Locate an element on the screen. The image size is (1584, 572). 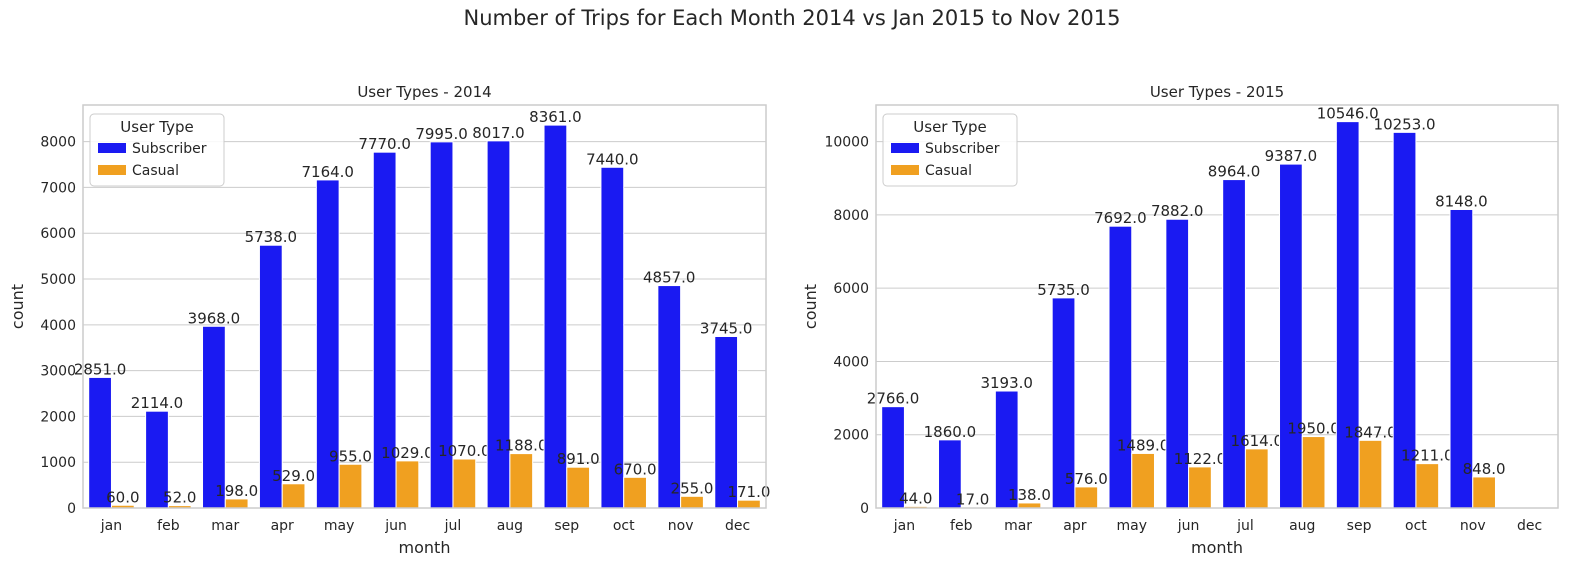
data-label: 52.0 is located at coordinates (179, 498).